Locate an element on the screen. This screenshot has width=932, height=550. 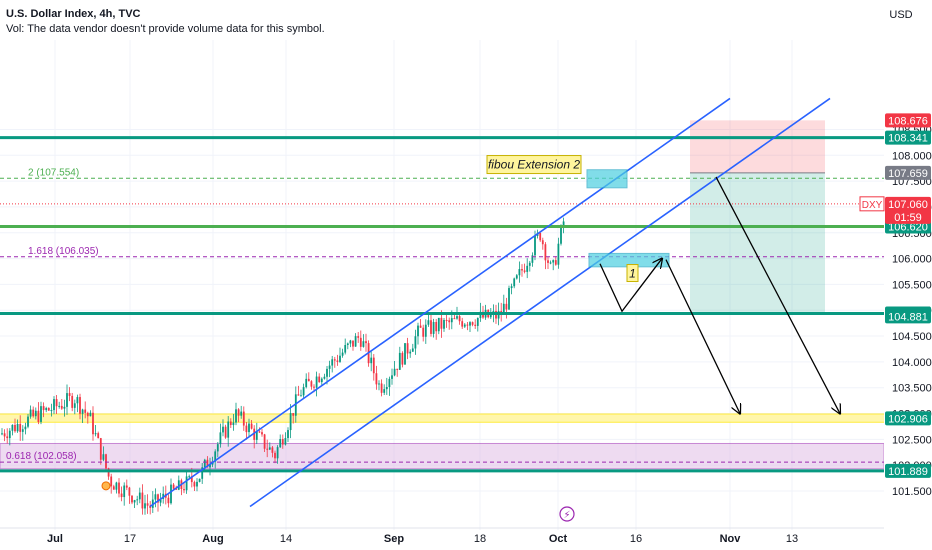
price-badge-0: 108.676 is located at coordinates (908, 120).